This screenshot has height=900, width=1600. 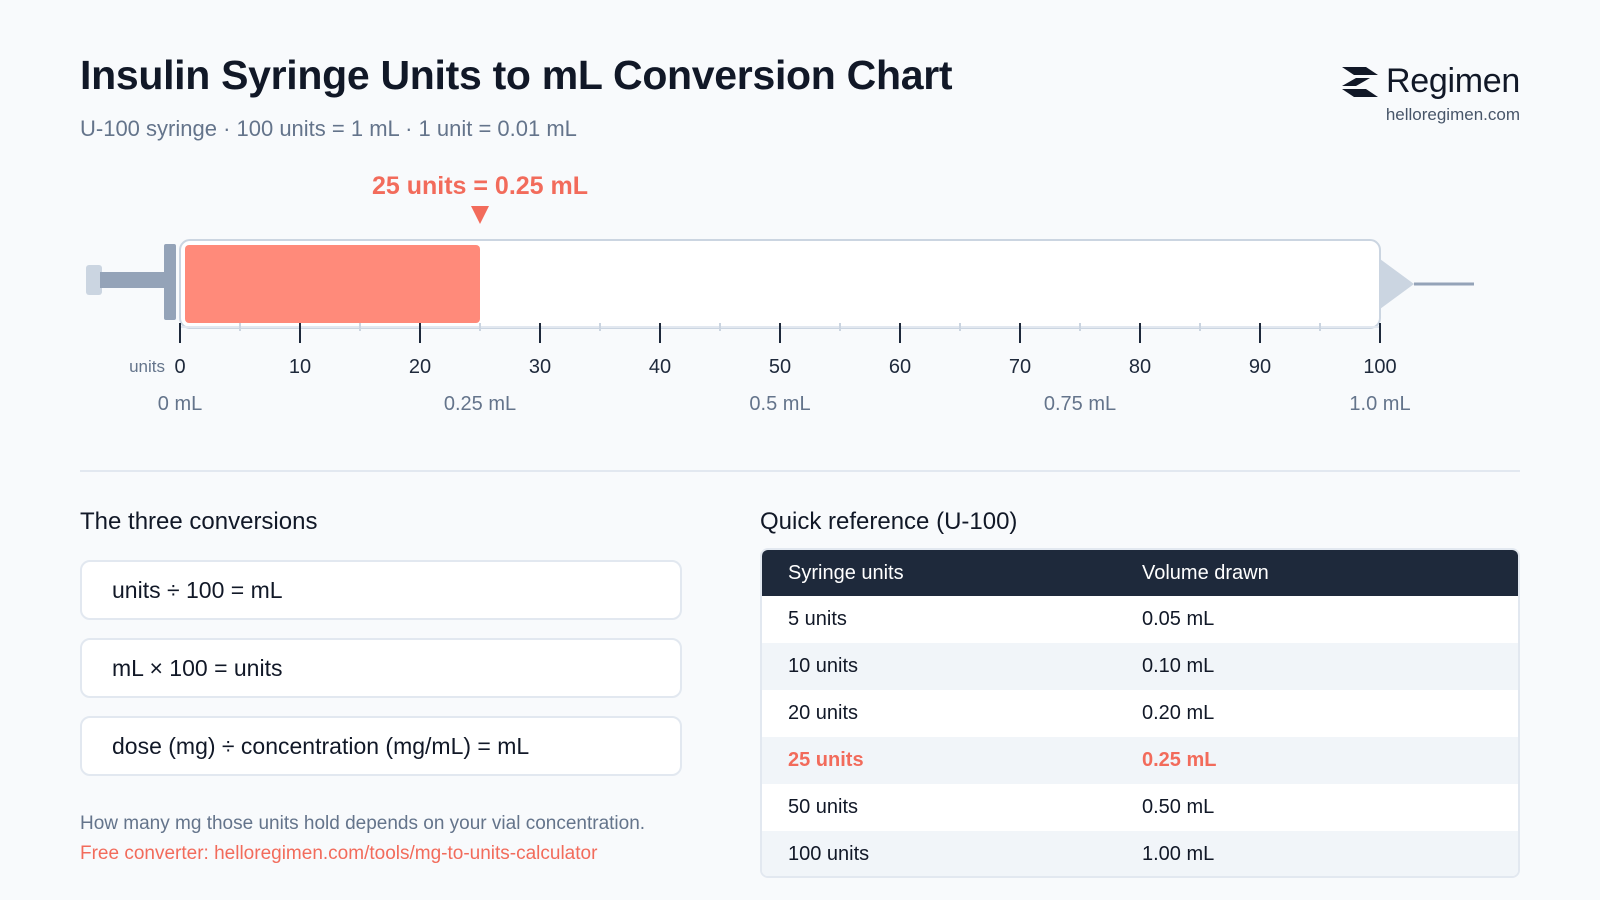 What do you see at coordinates (823, 713) in the screenshot?
I see `row-units: 20 units` at bounding box center [823, 713].